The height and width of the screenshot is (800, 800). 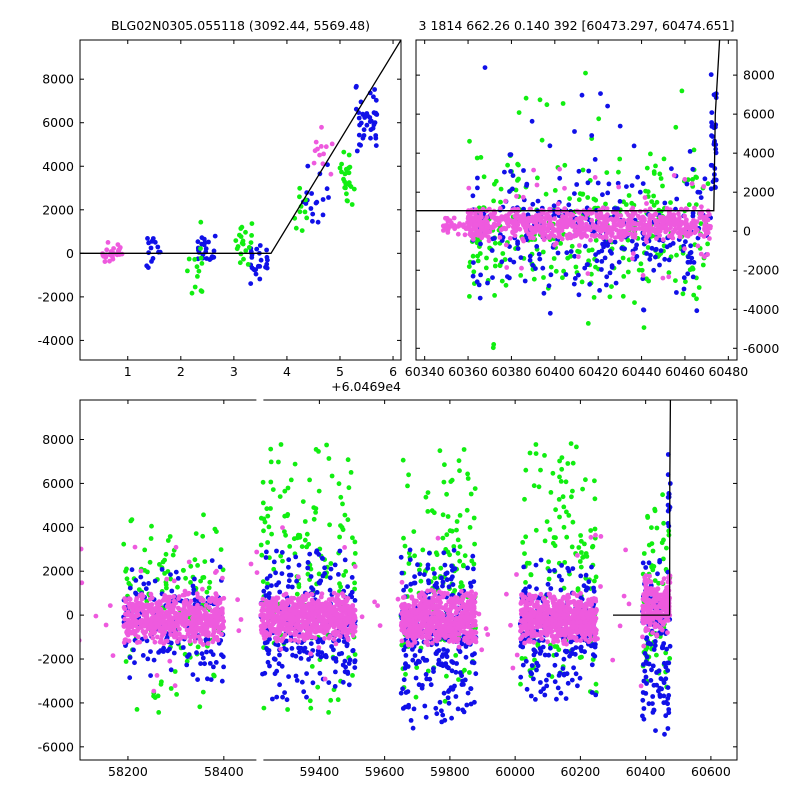 I want to click on panel-title: BLG02N0305.055118 (3092.44, 5569.48), so click(x=240, y=25).